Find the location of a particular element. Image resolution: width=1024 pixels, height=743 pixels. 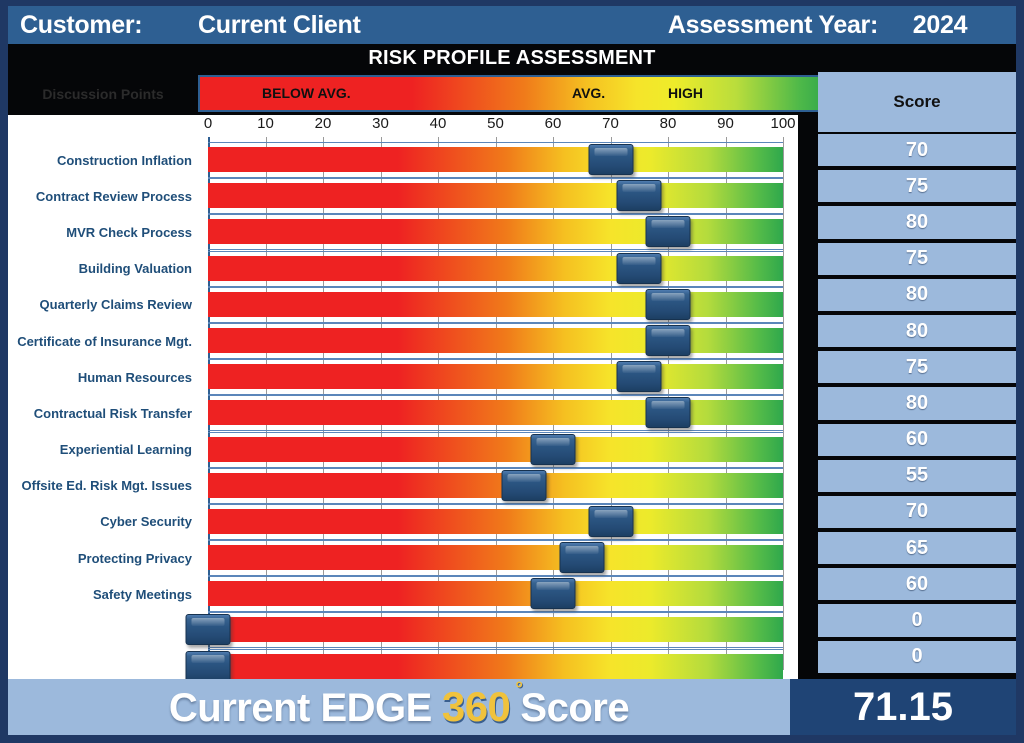

x-axis-tick-label: 40 is located at coordinates (438, 123).